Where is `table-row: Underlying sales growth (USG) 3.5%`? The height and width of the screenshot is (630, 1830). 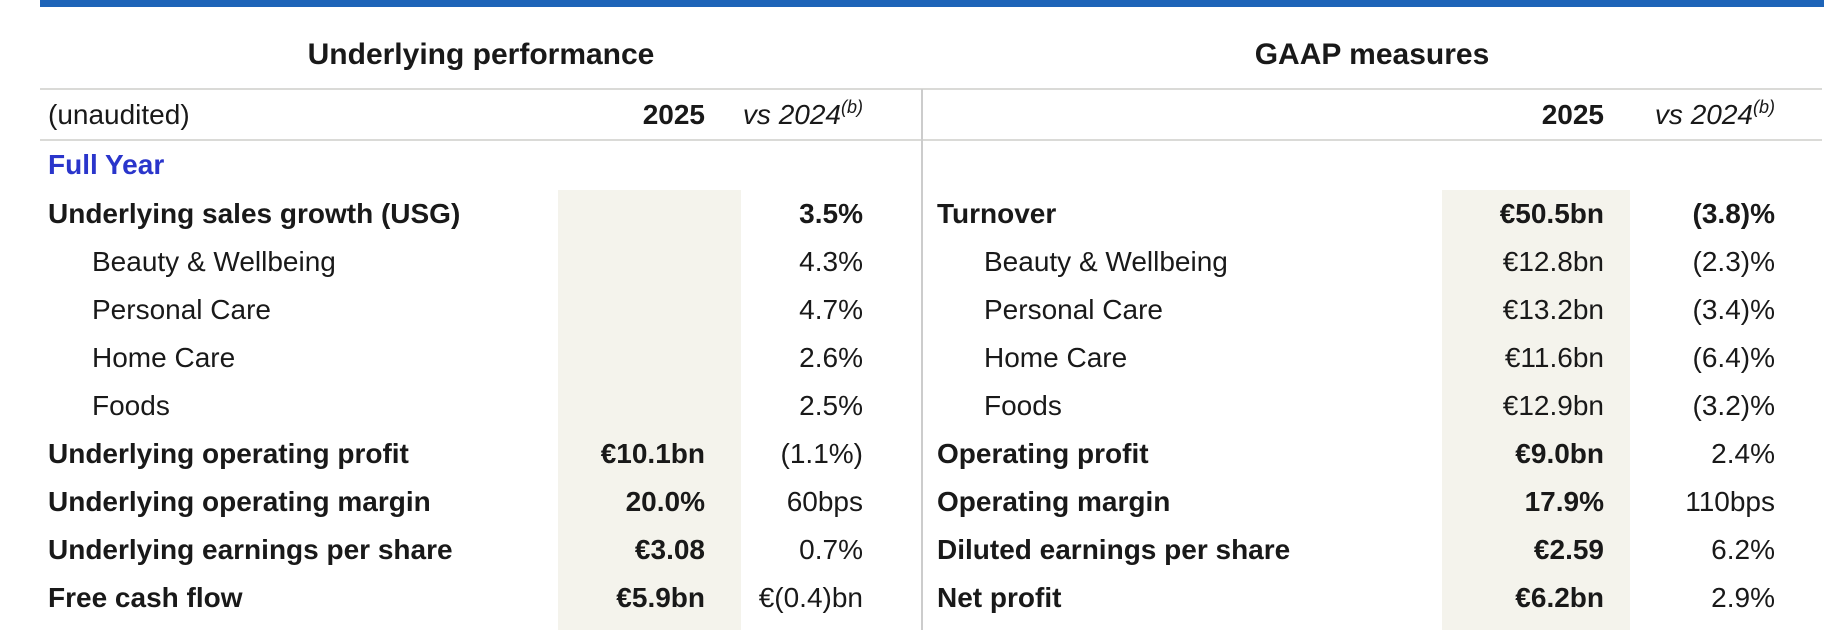
table-row: Underlying sales growth (USG) 3.5% is located at coordinates (481, 214).